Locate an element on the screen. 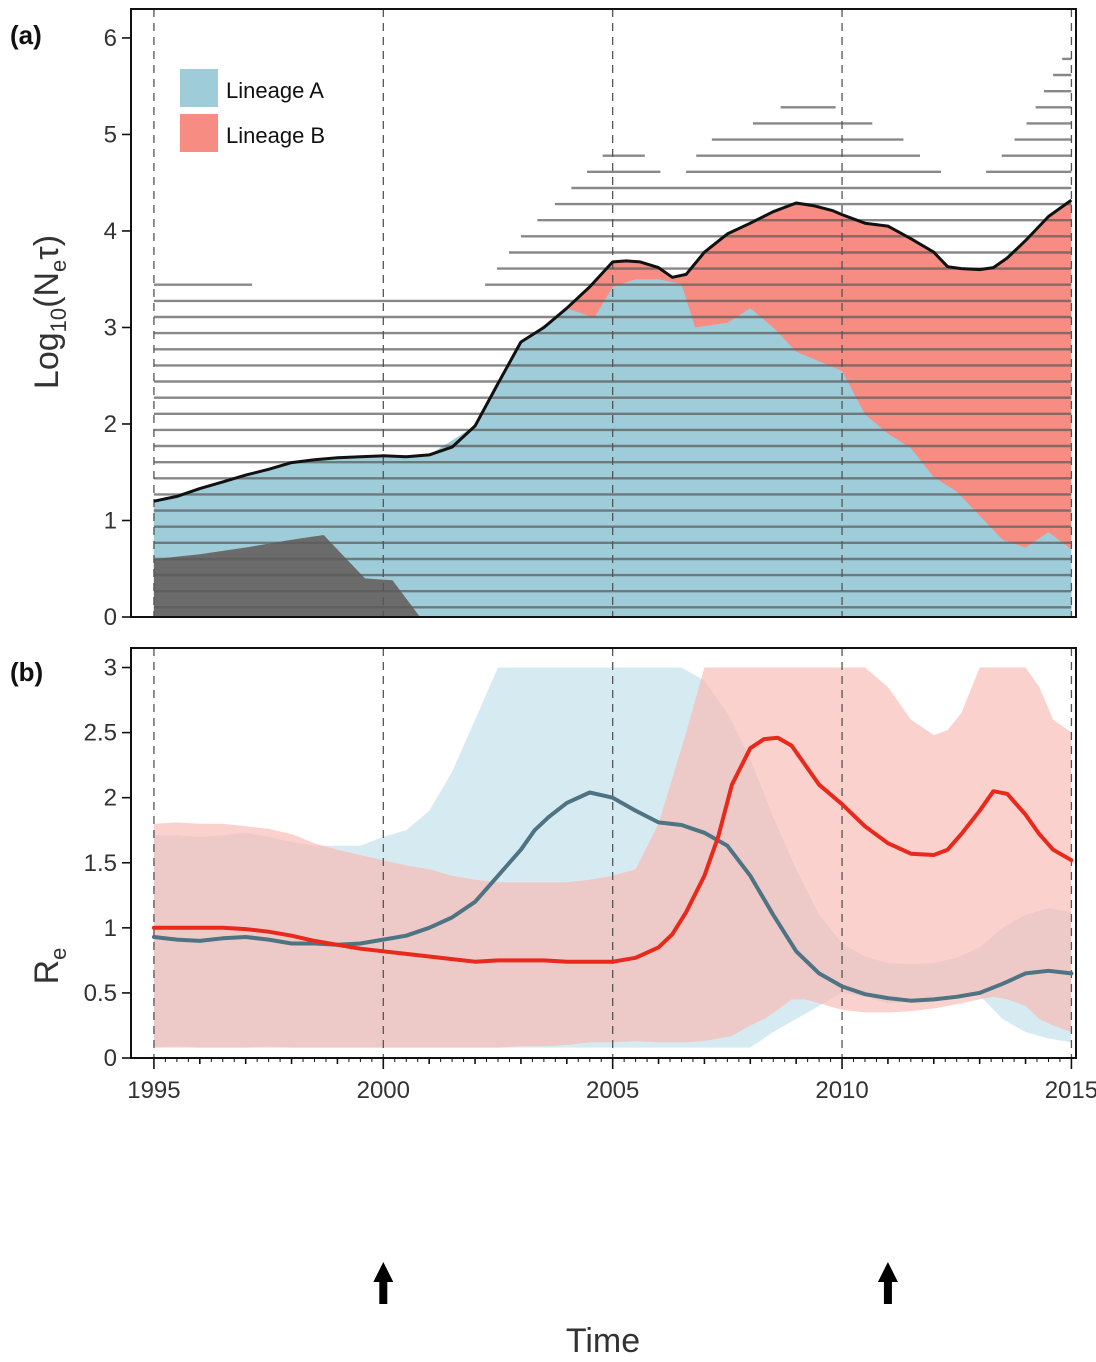 The image size is (1096, 1362). x-tick-label: 2005 is located at coordinates (612, 1090).